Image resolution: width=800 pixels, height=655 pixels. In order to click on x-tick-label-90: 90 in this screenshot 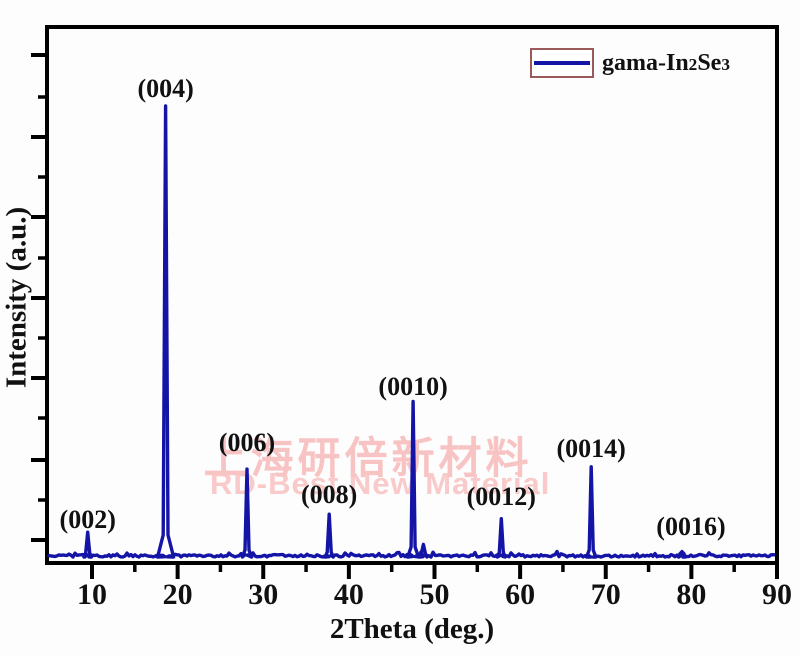, I will do `click(777, 594)`.